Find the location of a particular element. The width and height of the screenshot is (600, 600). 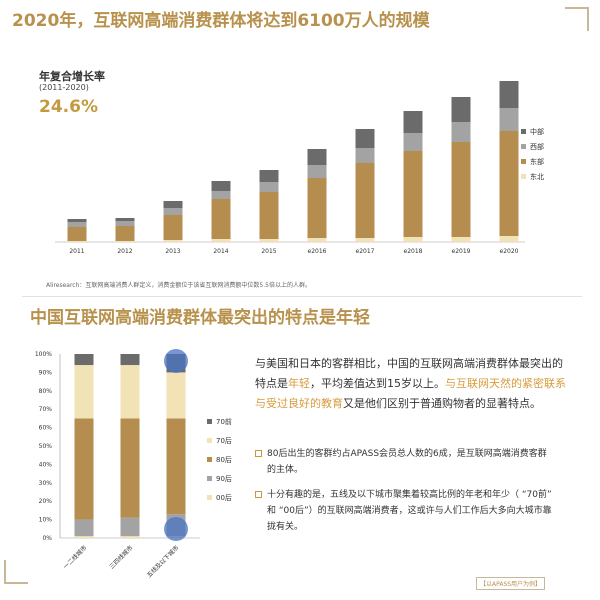

legend-label: 00后 is located at coordinates (224, 497).